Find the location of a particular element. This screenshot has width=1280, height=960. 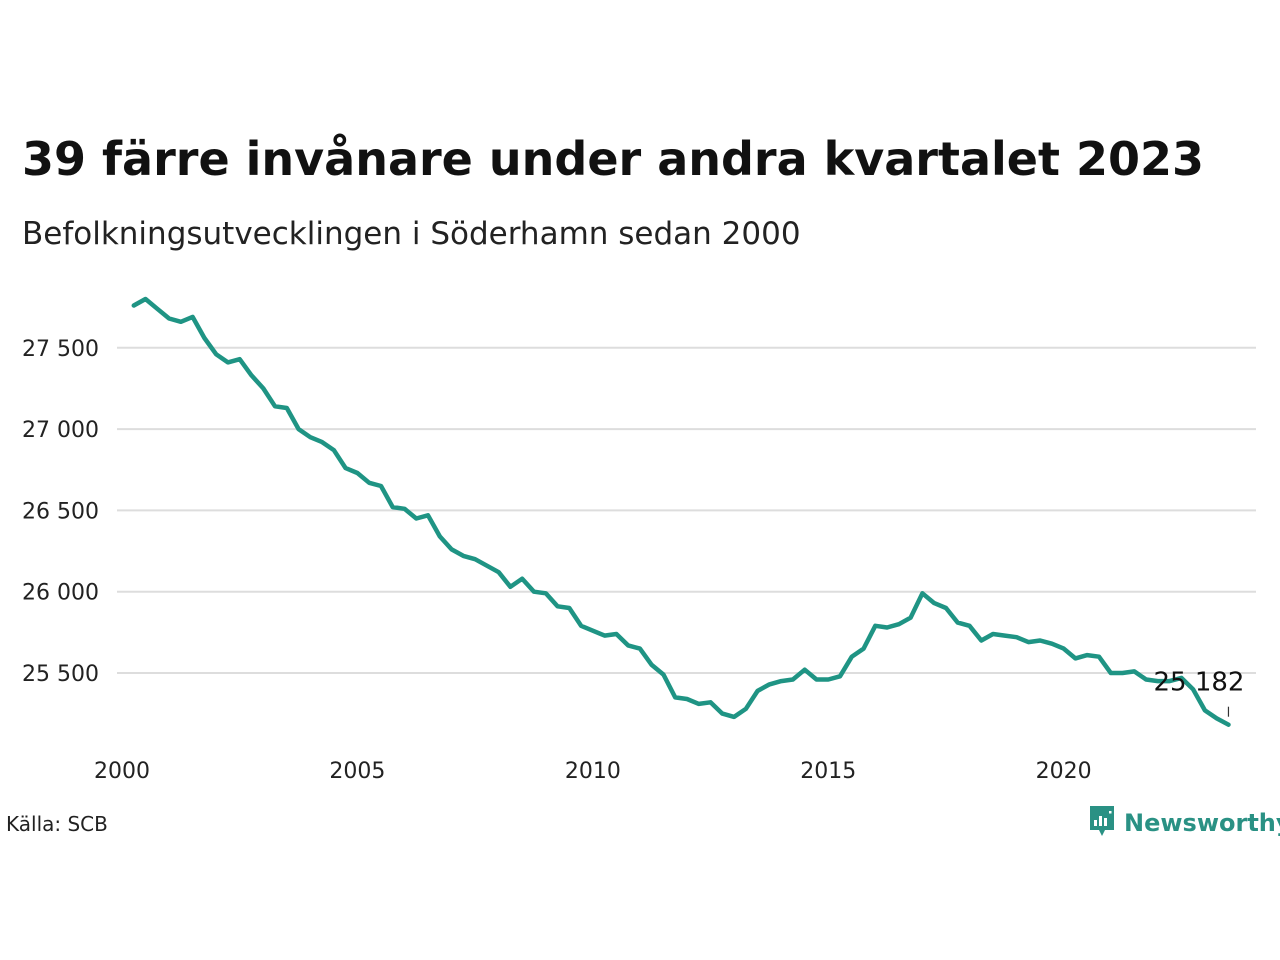

source-note: Källa: SCB is located at coordinates (57, 824).